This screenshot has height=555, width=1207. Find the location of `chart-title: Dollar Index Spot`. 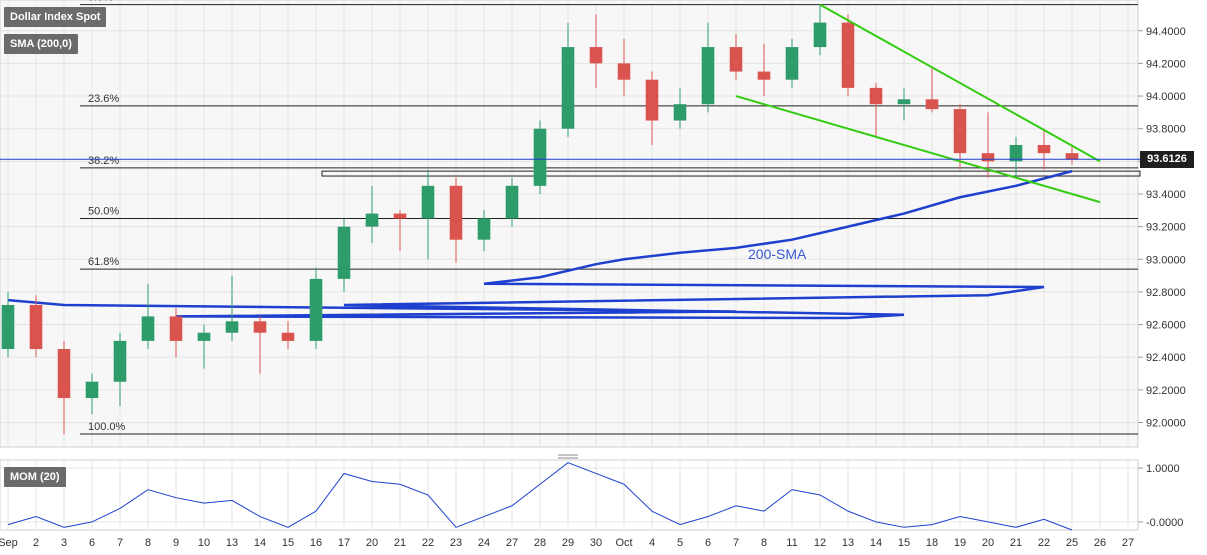

chart-title: Dollar Index Spot is located at coordinates (55, 17).